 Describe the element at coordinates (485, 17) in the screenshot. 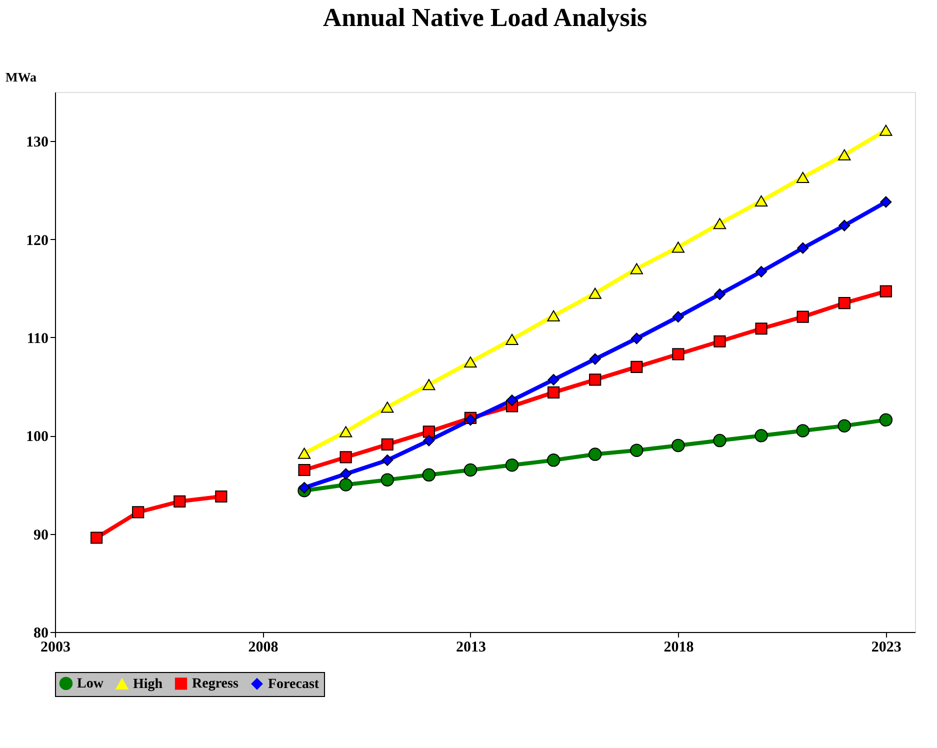

I see `chart-title: Annual Native Load Analysis` at that location.